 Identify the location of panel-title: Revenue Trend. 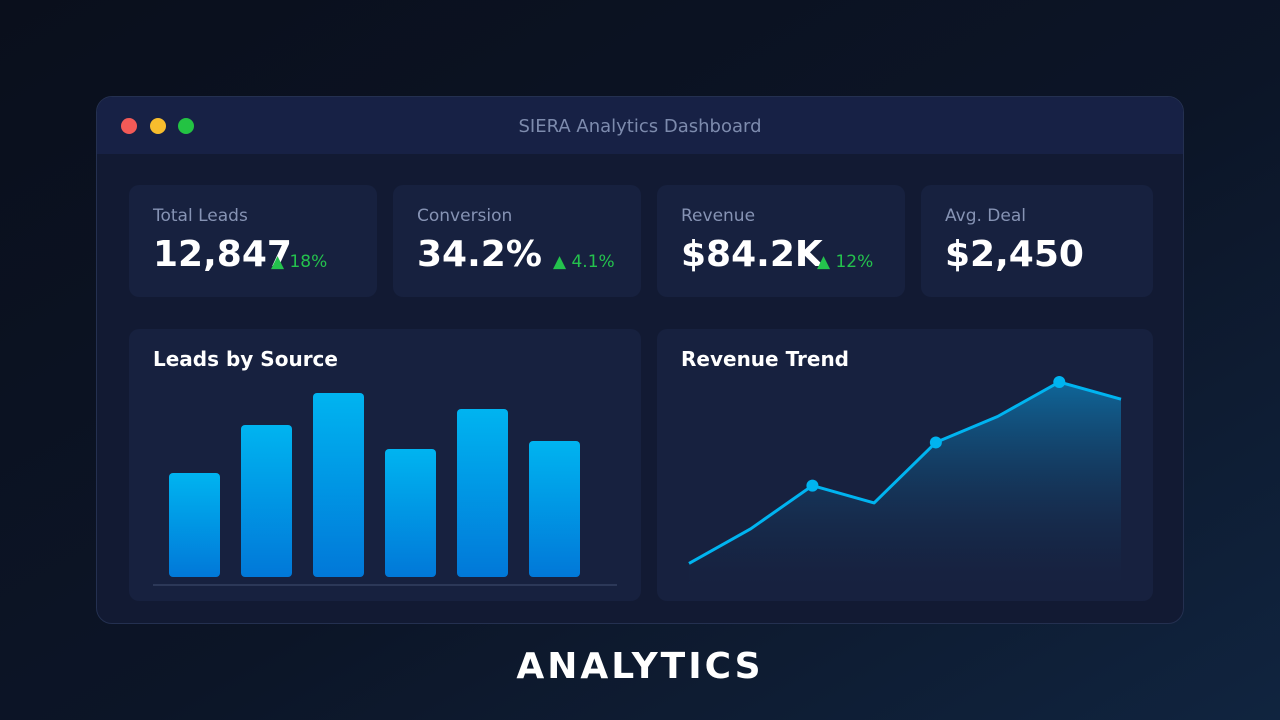
(765, 359).